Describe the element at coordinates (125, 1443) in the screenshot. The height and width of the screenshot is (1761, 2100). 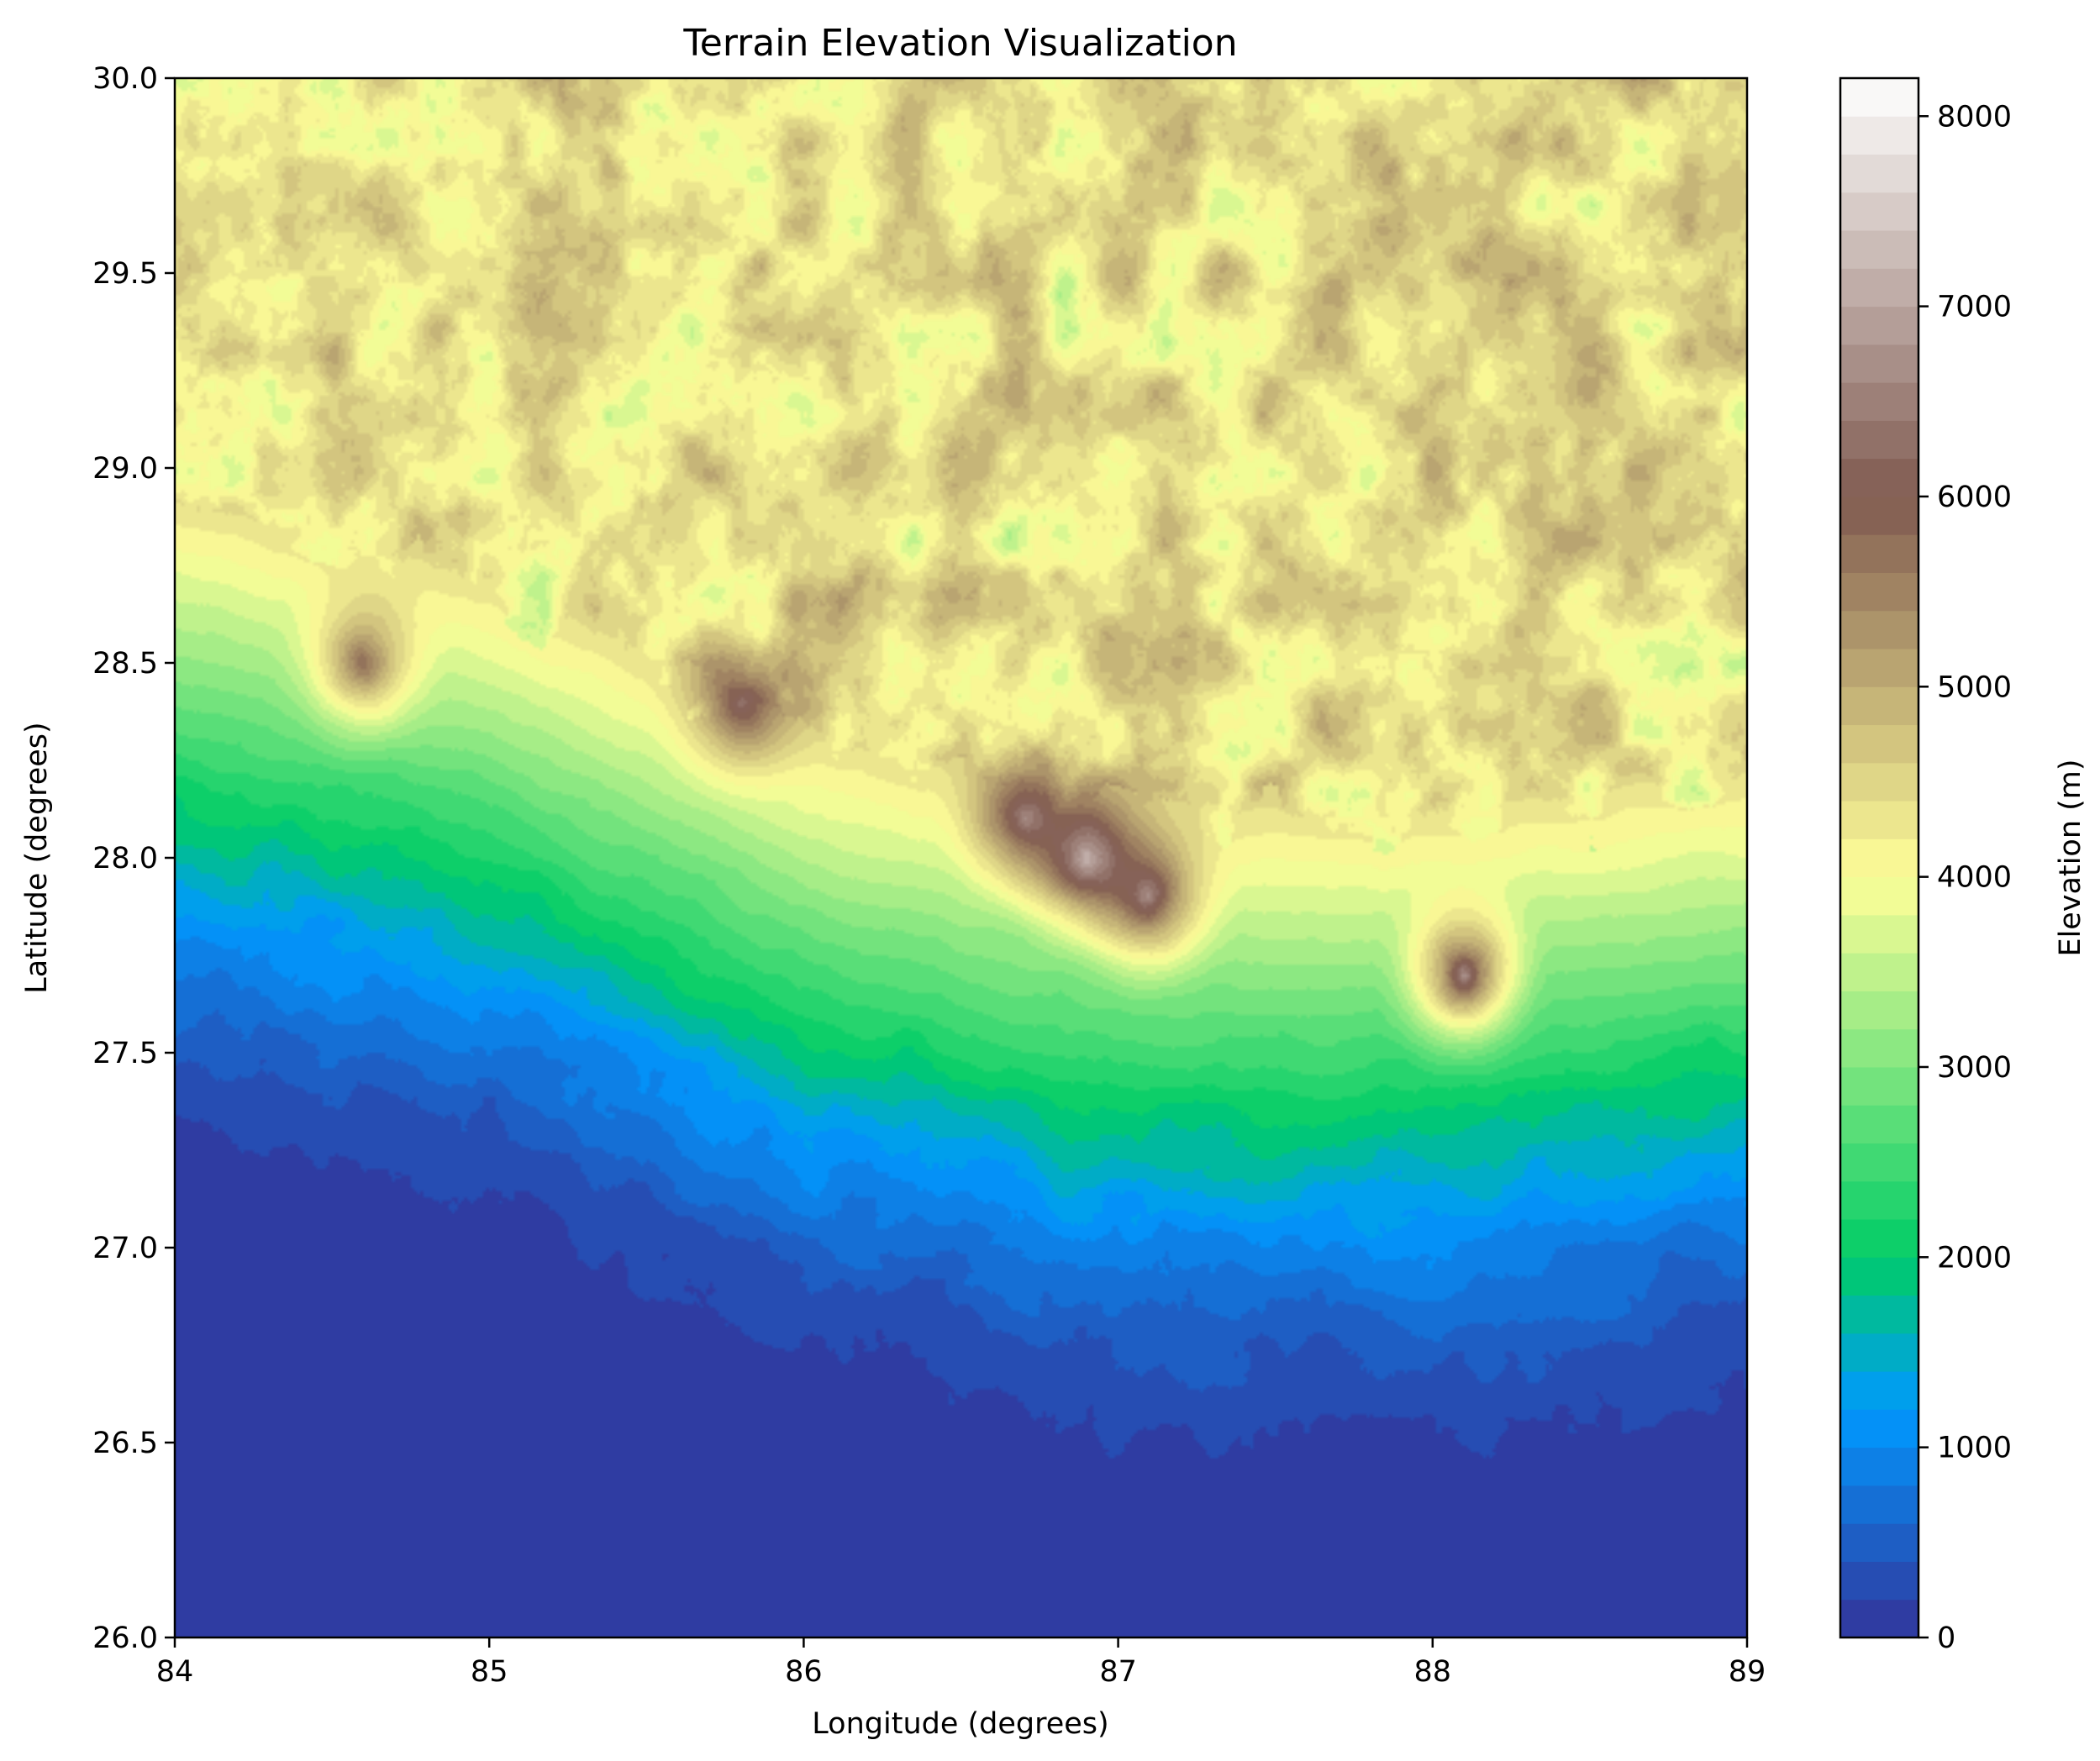
I see `y-tick-label: 26.5` at that location.